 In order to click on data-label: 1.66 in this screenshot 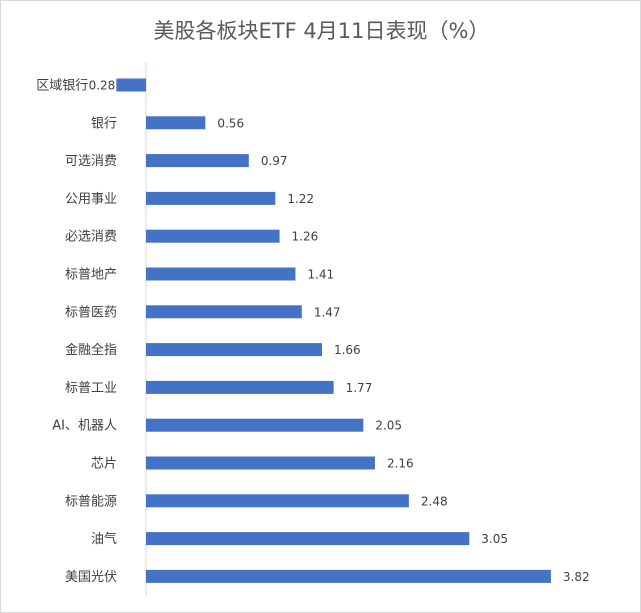, I will do `click(347, 350)`.